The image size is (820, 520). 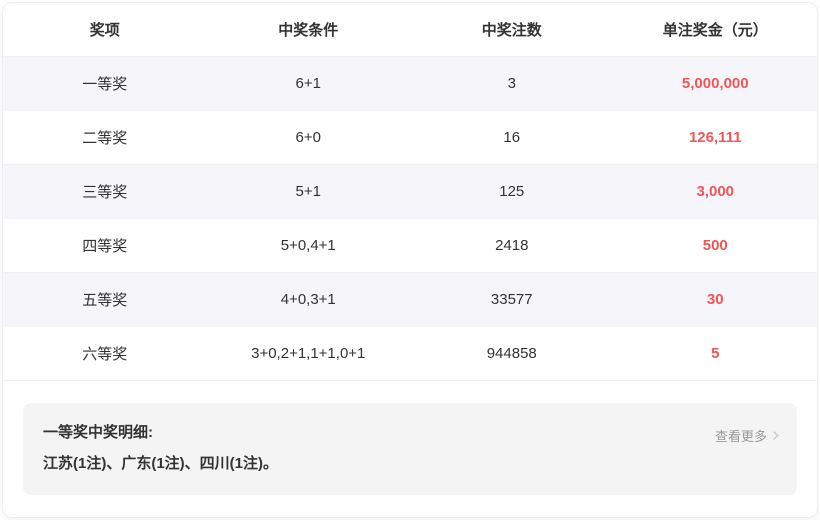 I want to click on cell-amount: 3,000, so click(x=715, y=191).